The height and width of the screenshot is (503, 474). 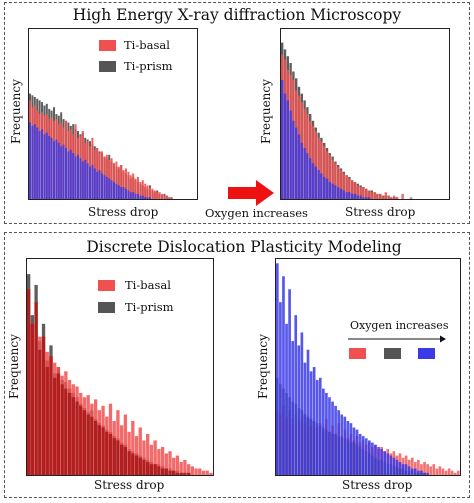 What do you see at coordinates (377, 485) in the screenshot?
I see `ddp-right-x-label: Stress drop` at bounding box center [377, 485].